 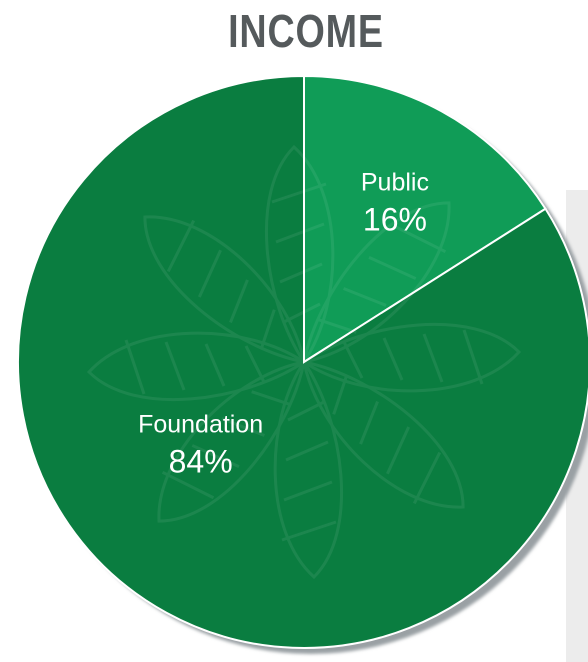 I want to click on slice-value-foundation: 84%, so click(x=201, y=462).